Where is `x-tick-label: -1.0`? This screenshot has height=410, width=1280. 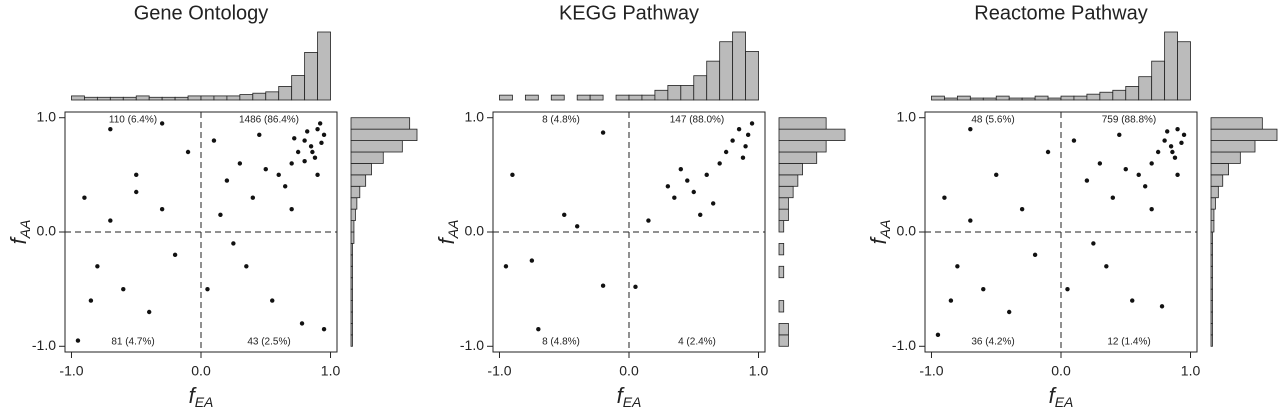
x-tick-label: -1.0 is located at coordinates (499, 371).